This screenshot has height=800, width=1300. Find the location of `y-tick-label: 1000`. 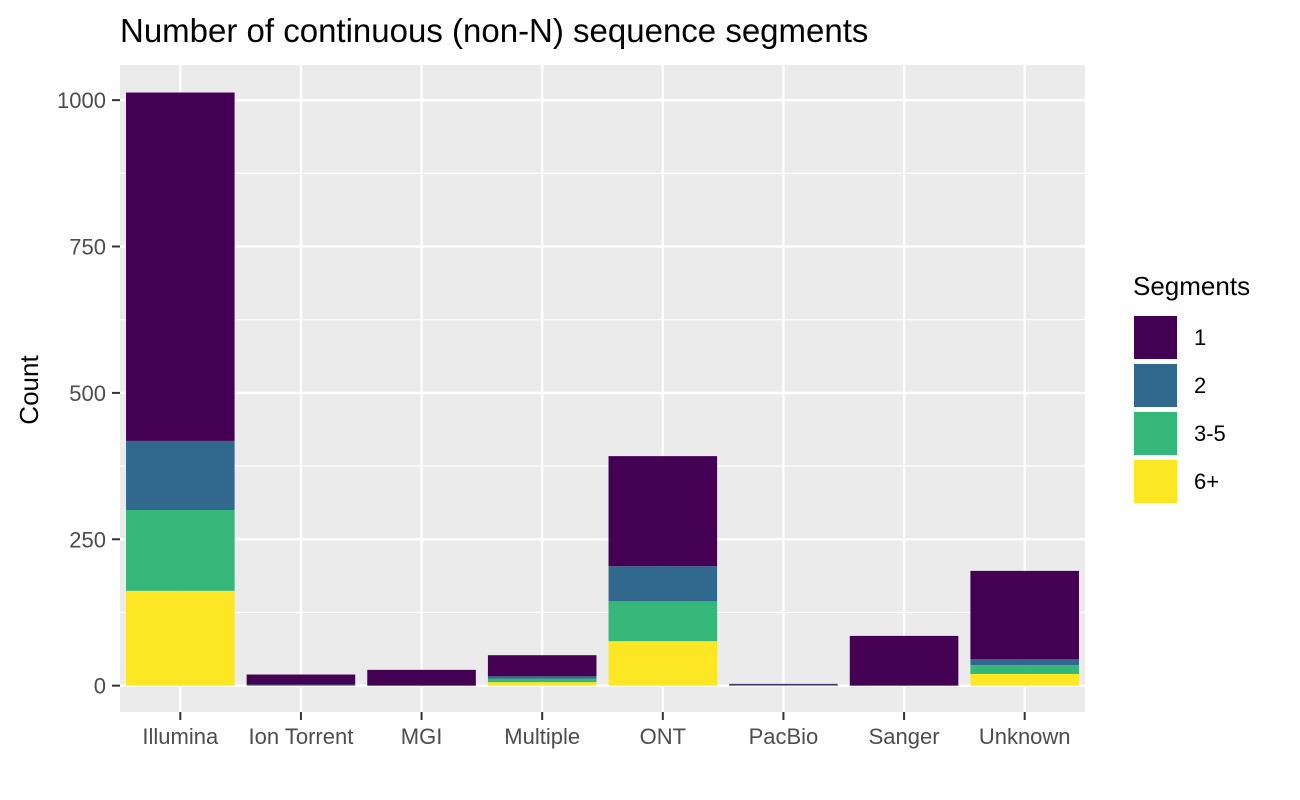

y-tick-label: 1000 is located at coordinates (81, 100).